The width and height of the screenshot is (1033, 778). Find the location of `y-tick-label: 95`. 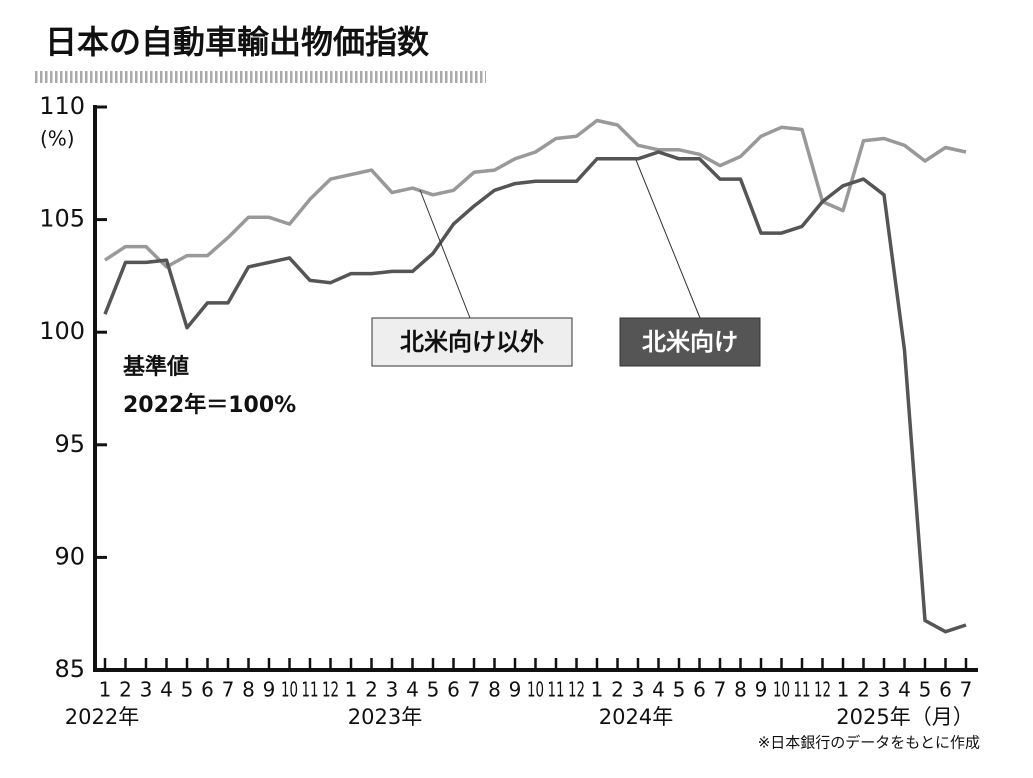

y-tick-label: 95 is located at coordinates (69, 444).